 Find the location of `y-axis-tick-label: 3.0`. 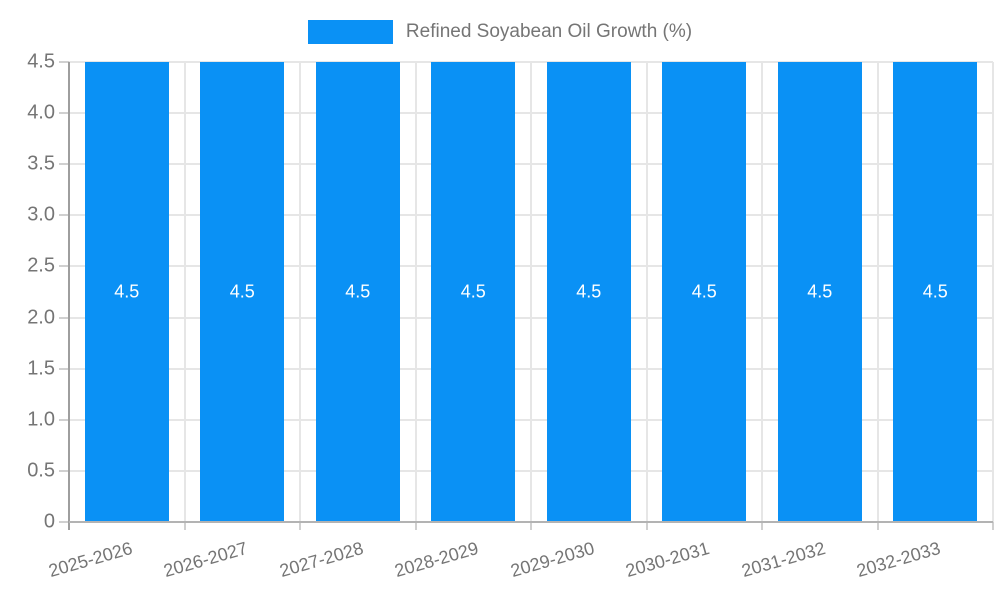

y-axis-tick-label: 3.0 is located at coordinates (41, 214).